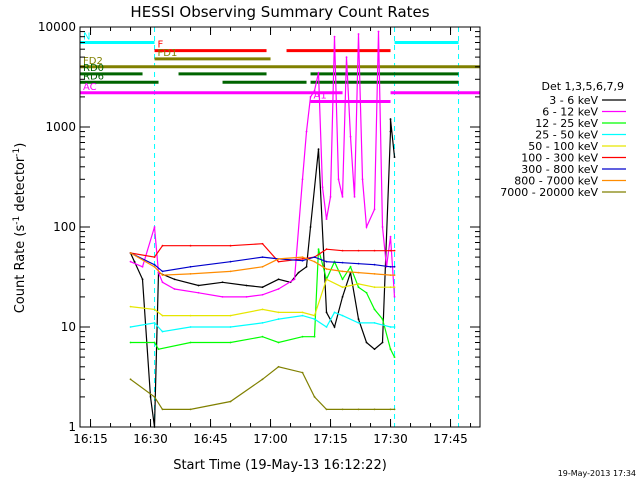 Image resolution: width=640 pixels, height=480 pixels. Describe the element at coordinates (330, 439) in the screenshot. I see `x-tick-label-4: 17:15` at that location.